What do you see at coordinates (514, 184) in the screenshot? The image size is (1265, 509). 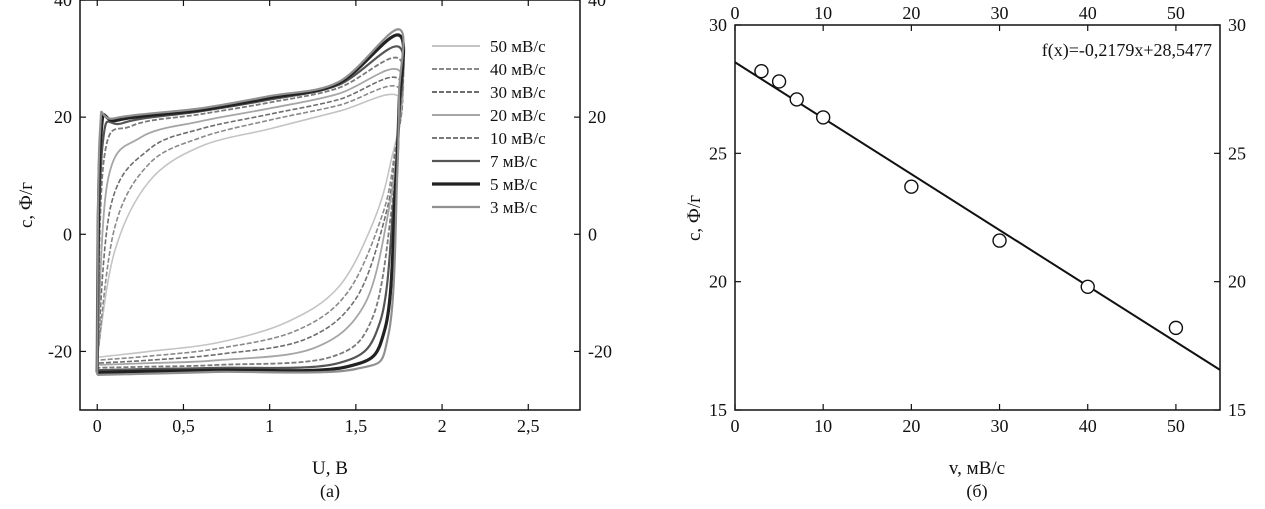 I see `legend-label: 5 мВ/с` at bounding box center [514, 184].